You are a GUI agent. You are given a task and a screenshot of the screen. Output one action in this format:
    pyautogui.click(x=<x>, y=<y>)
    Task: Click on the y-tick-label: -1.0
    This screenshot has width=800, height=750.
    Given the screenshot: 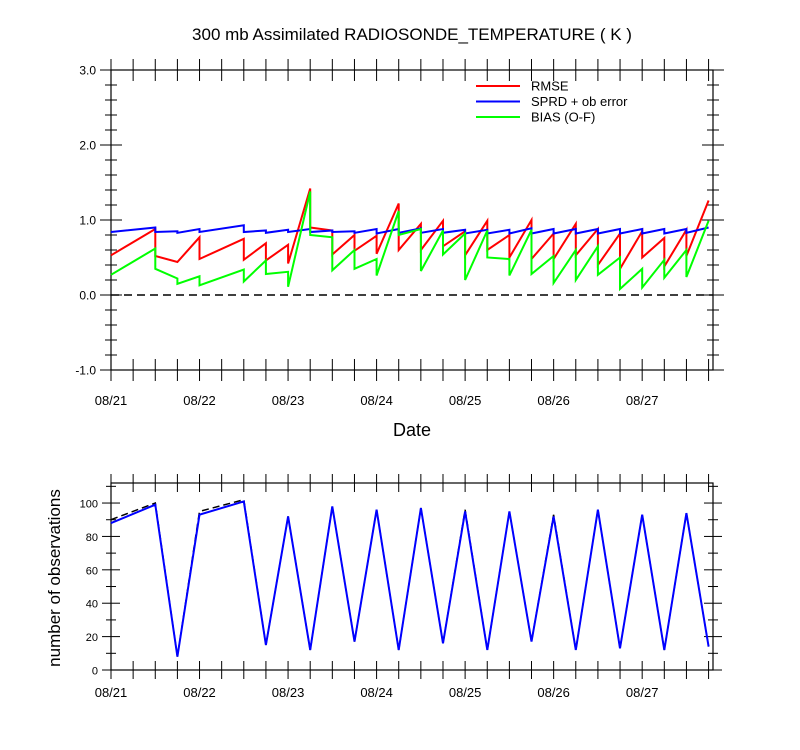 What is the action you would take?
    pyautogui.click(x=85, y=371)
    